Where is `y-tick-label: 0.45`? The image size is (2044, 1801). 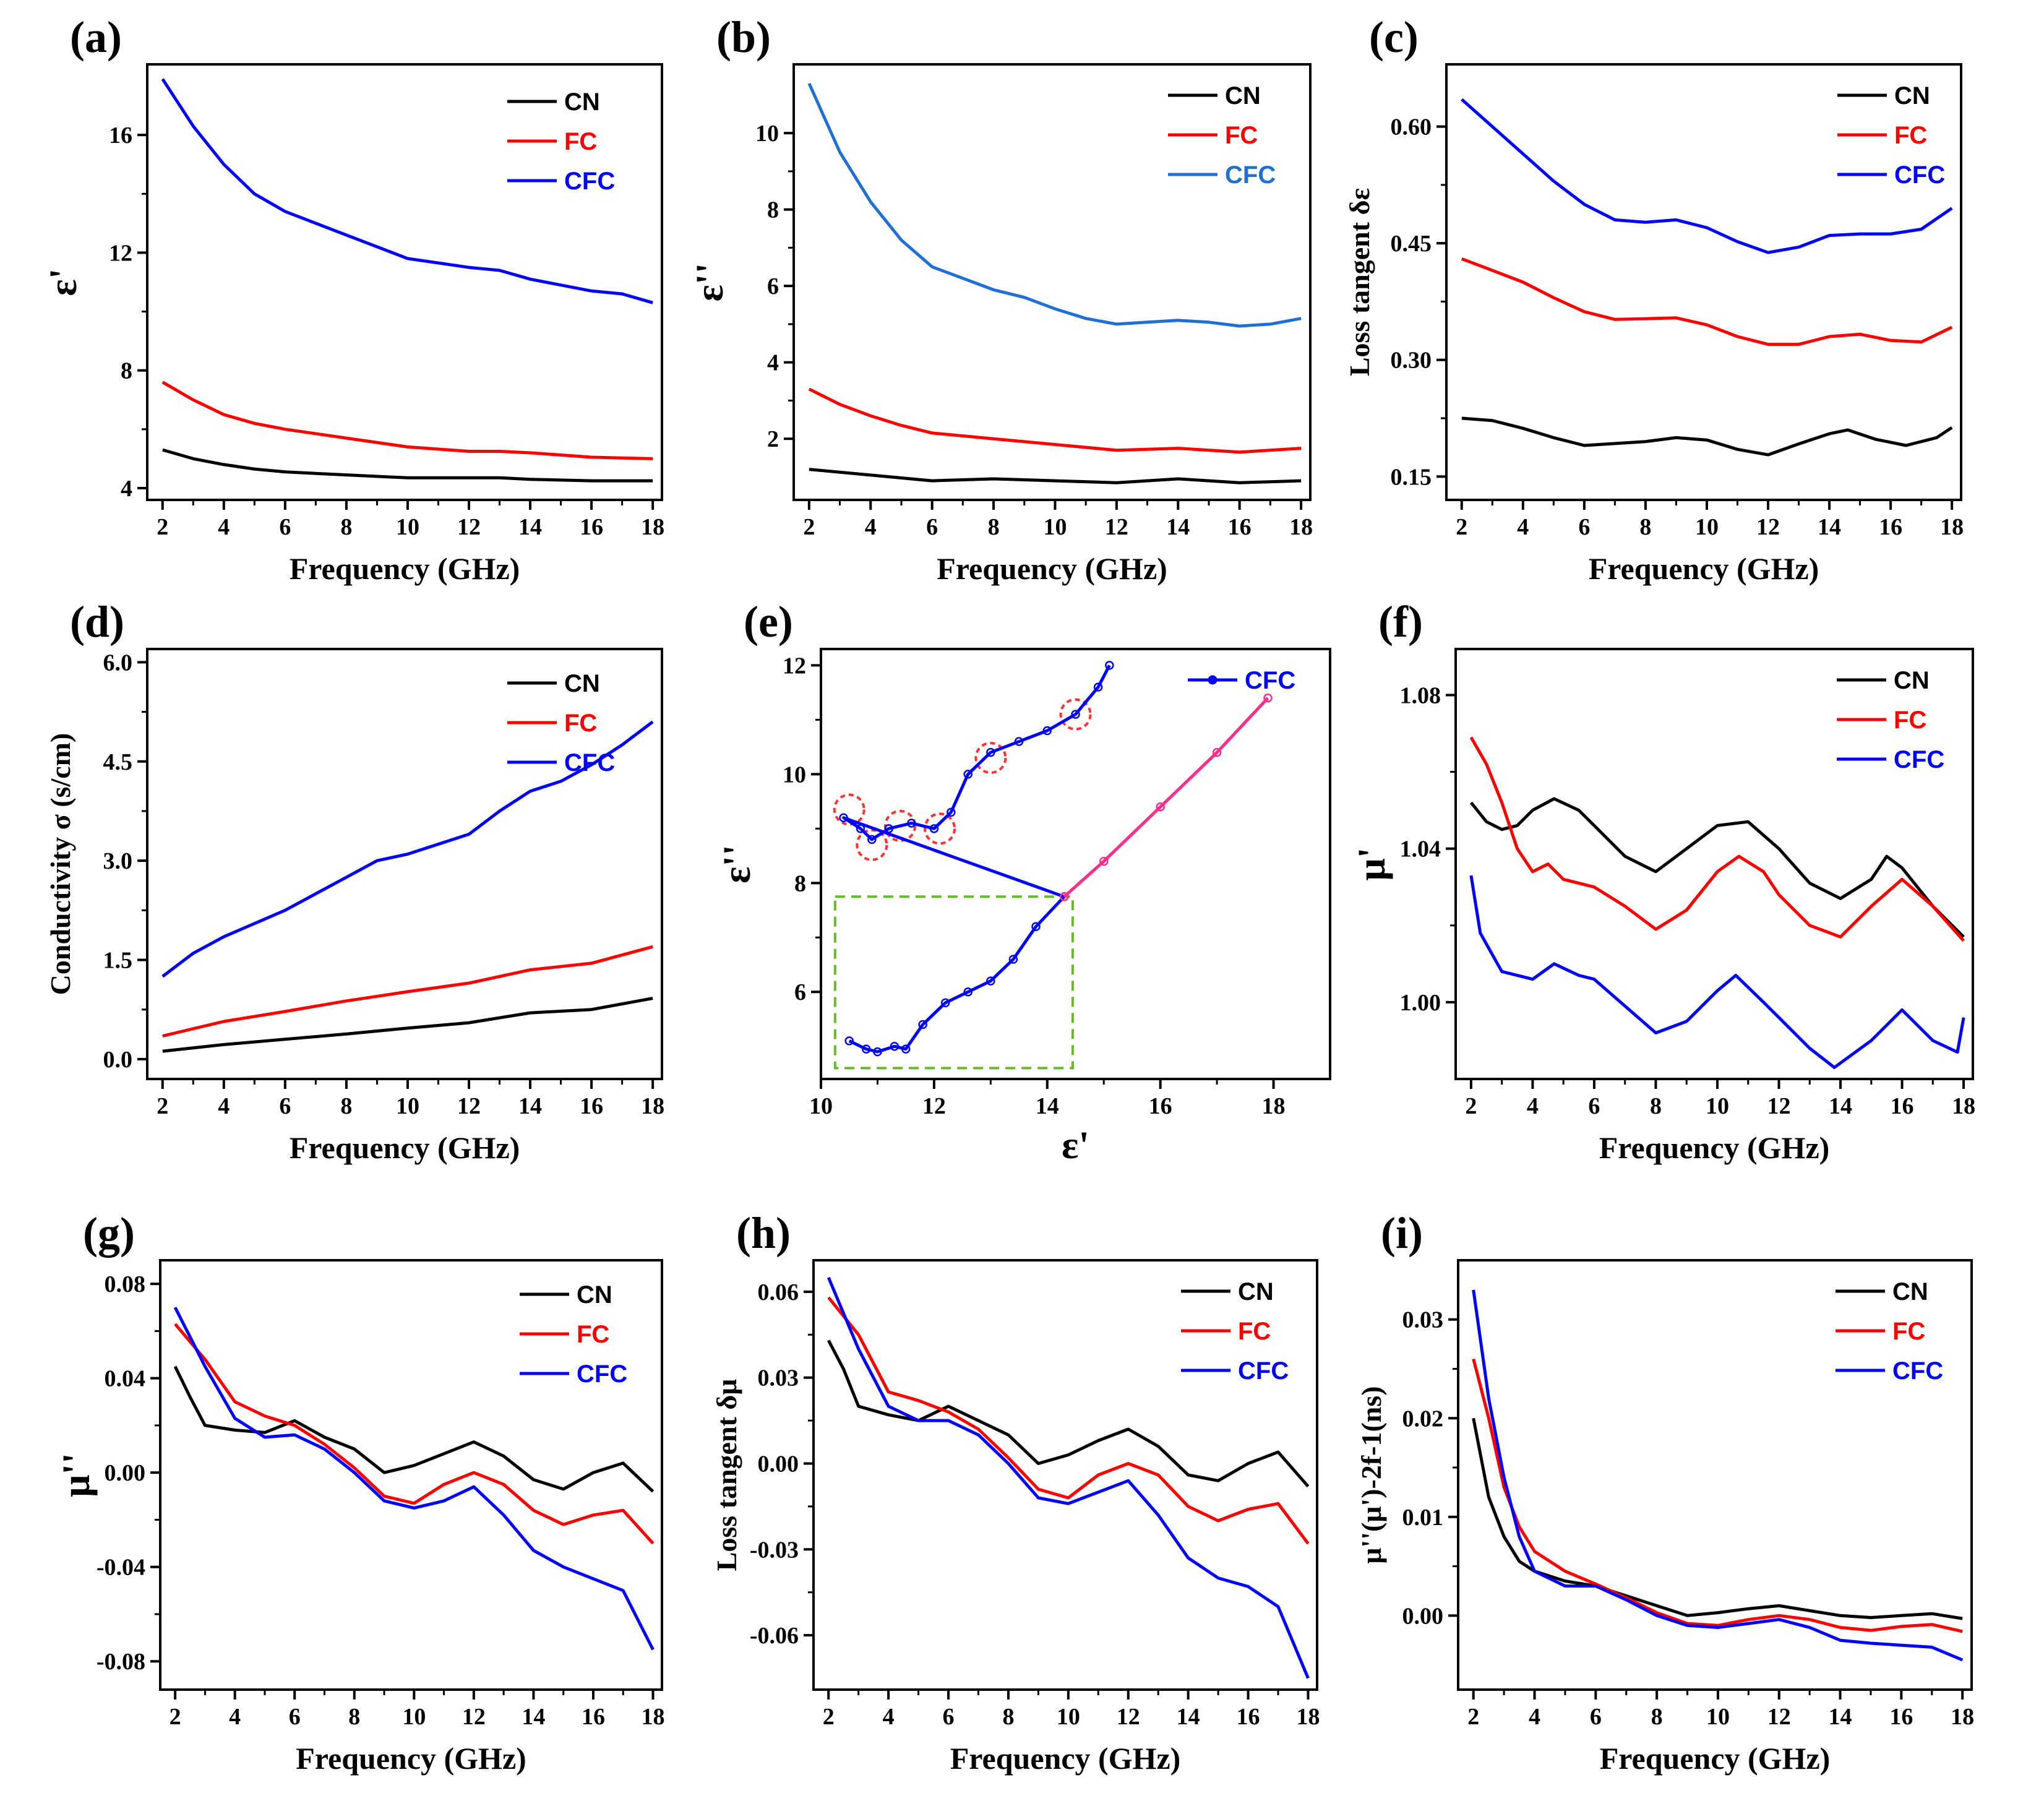
y-tick-label: 0.45 is located at coordinates (1411, 244).